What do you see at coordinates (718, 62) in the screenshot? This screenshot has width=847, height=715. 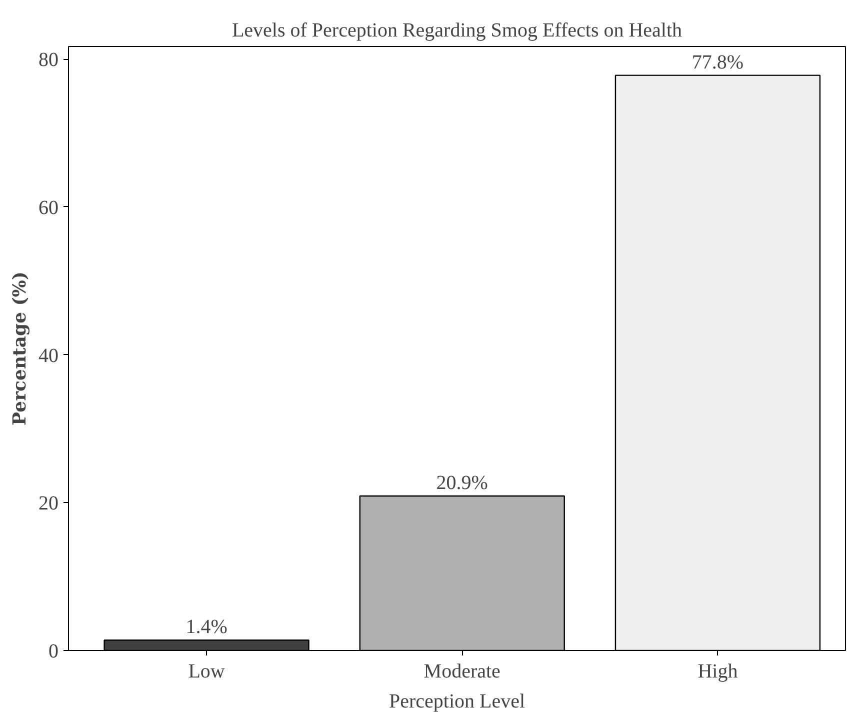 I see `data-label: 77.8%` at bounding box center [718, 62].